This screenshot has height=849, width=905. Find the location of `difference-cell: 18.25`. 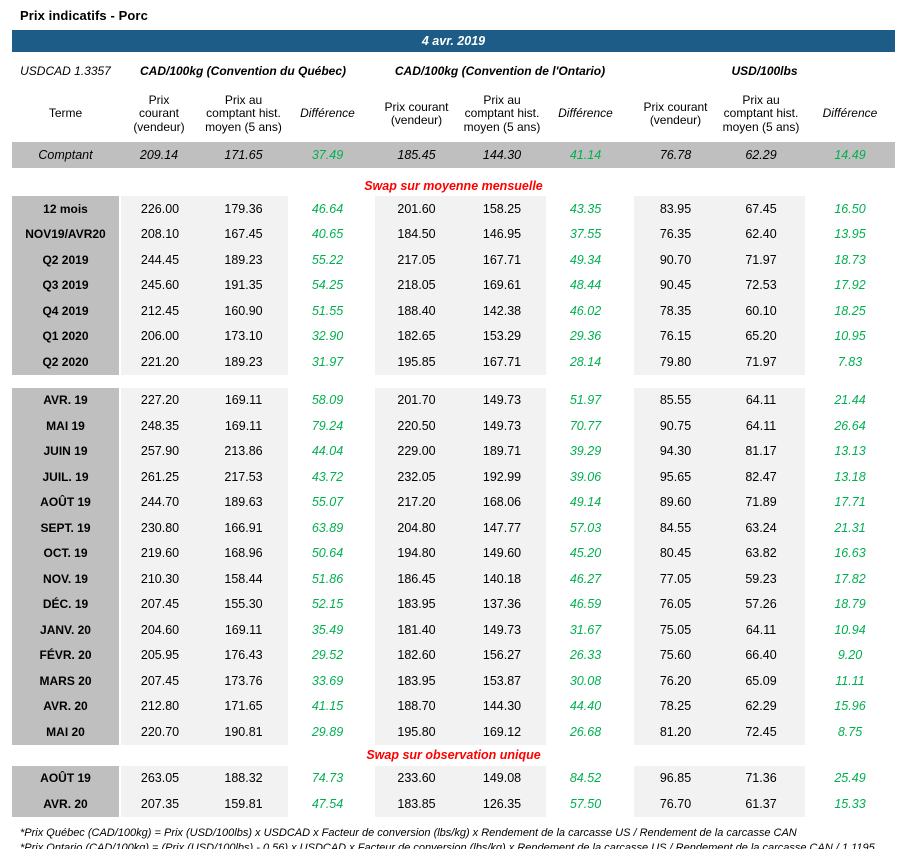

difference-cell: 18.25 is located at coordinates (850, 310).